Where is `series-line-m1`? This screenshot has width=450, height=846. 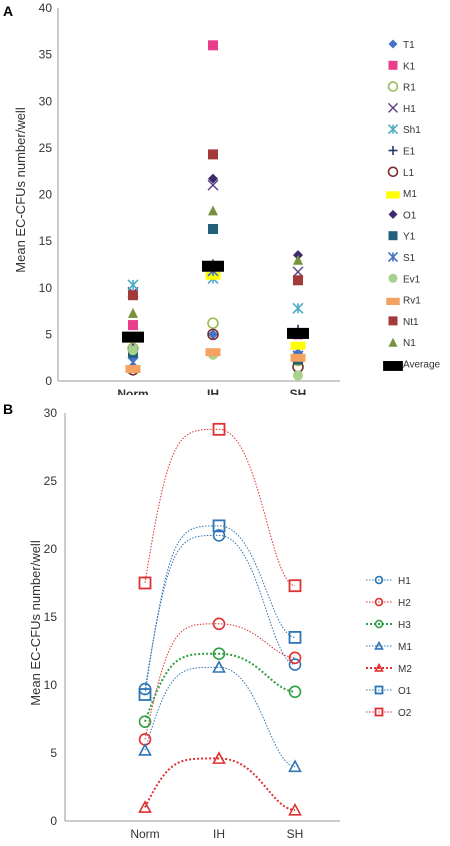
series-line-m1 is located at coordinates (220, 717).